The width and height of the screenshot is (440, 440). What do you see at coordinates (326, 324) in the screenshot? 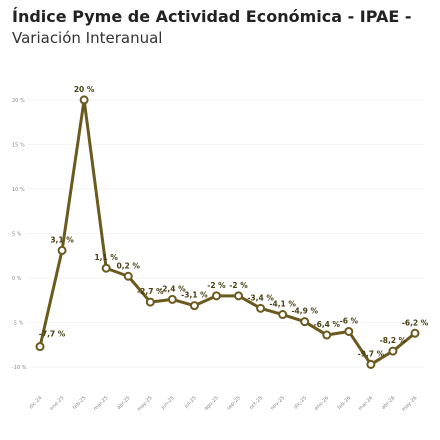
I see `value-label: -6,4 %` at bounding box center [326, 324].